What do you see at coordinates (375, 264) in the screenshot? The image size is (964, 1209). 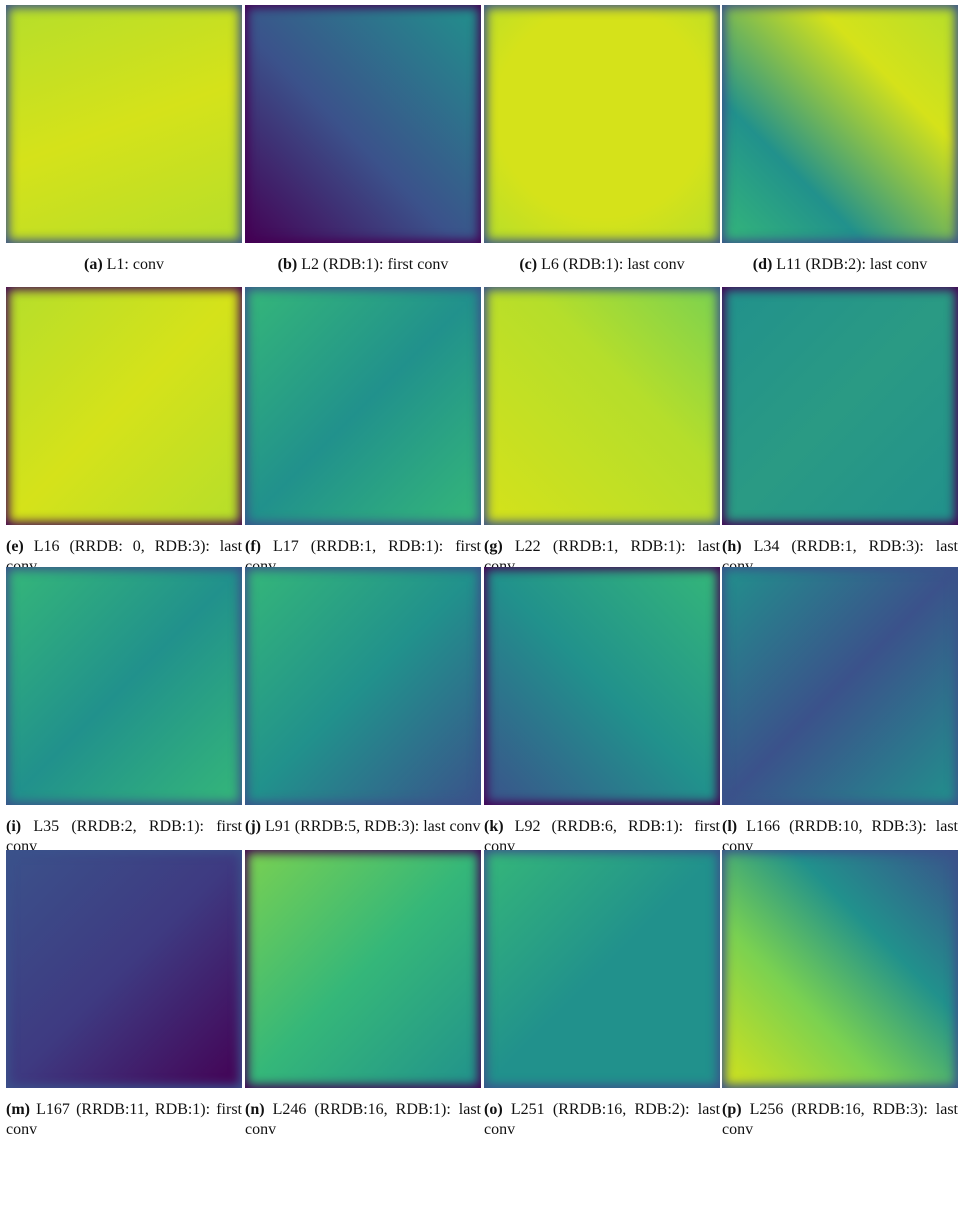 I see `caption-text: L2 (RDB:1): first conv` at bounding box center [375, 264].